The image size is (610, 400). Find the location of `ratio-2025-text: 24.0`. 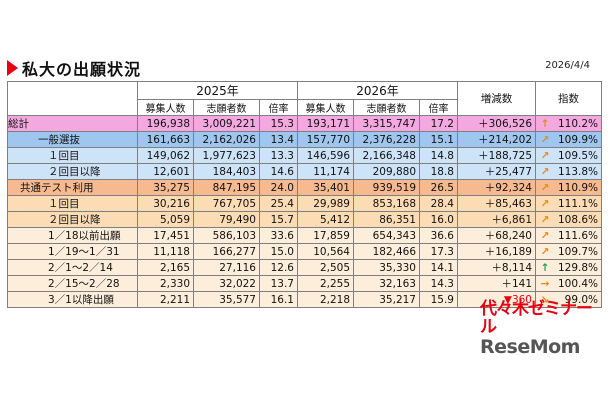

ratio-2025-text: 24.0 is located at coordinates (282, 187).